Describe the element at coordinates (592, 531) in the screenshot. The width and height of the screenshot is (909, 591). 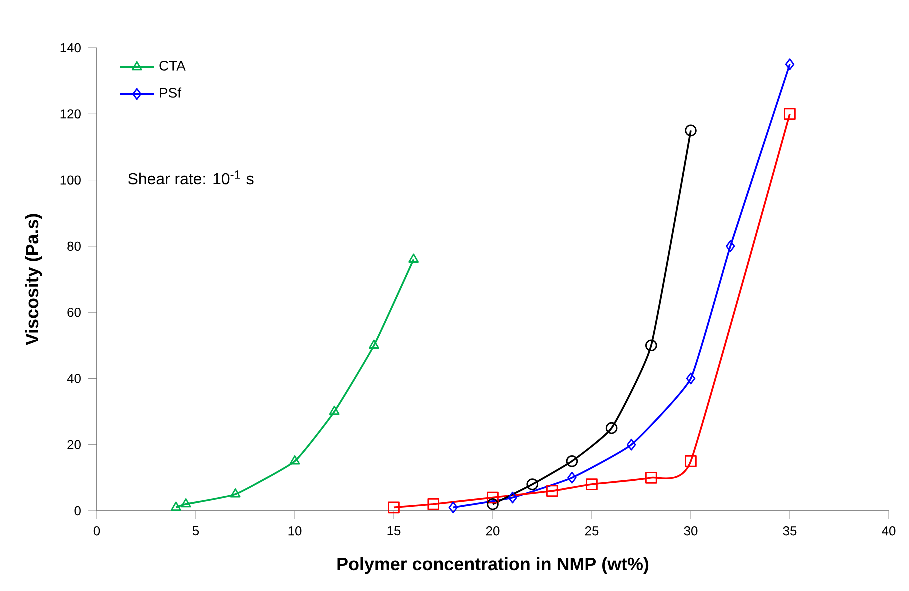
I see `x-tick-label: 25` at that location.